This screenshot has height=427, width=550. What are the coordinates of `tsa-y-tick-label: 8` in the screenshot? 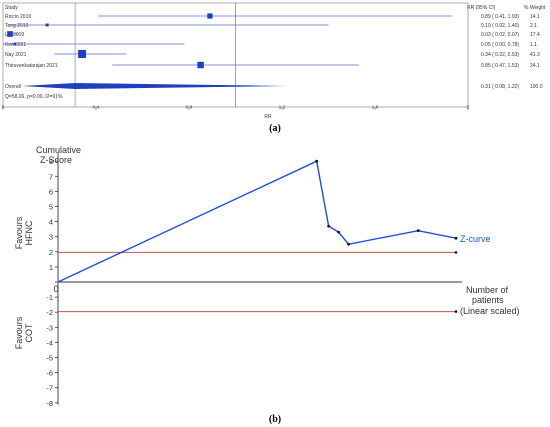 It's located at (51, 161).